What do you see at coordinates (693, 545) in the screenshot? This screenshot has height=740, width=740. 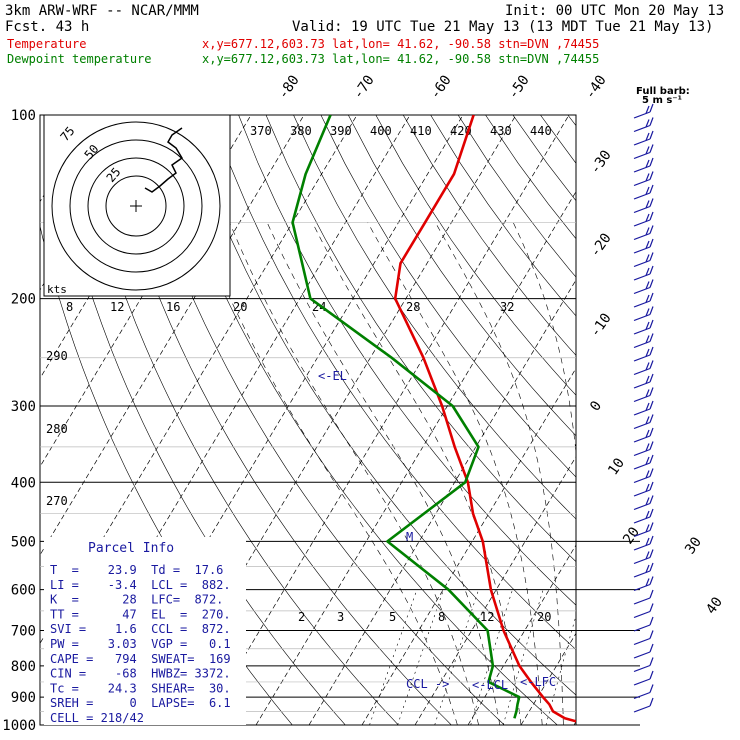 I see `isotherm-label: 30` at bounding box center [693, 545].